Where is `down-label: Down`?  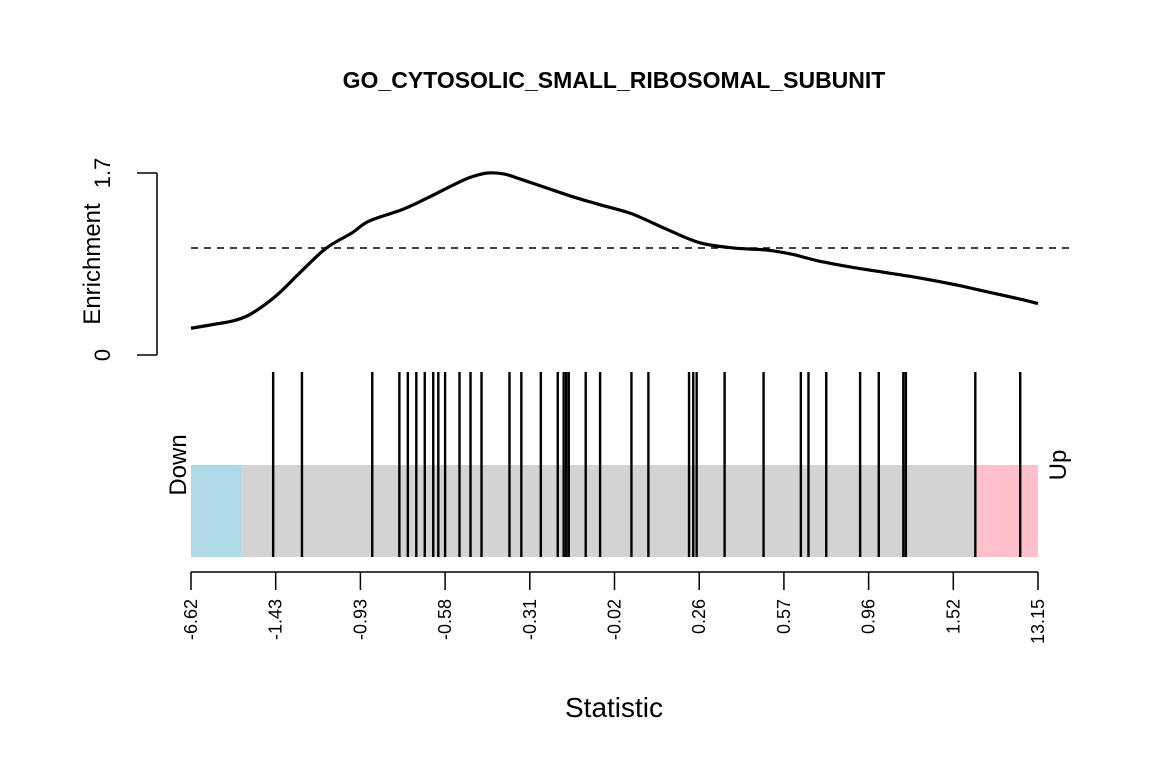 down-label: Down is located at coordinates (178, 464).